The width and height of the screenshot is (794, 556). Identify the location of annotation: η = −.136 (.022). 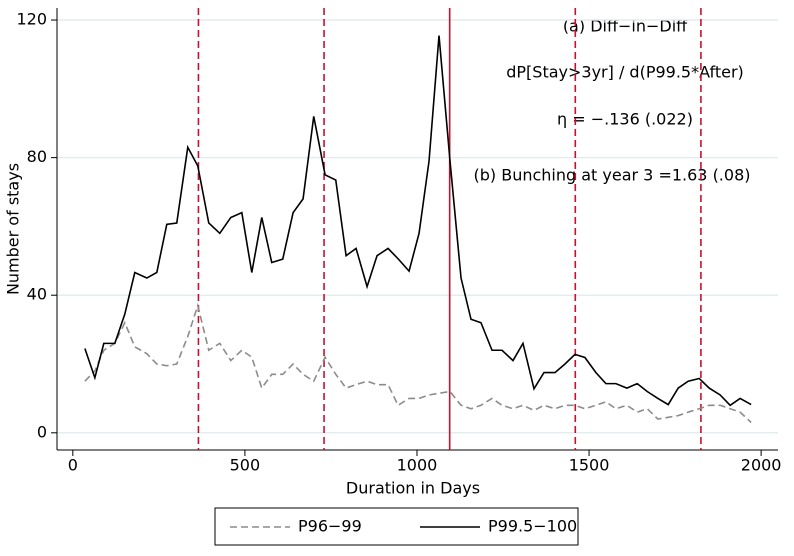
(625, 119).